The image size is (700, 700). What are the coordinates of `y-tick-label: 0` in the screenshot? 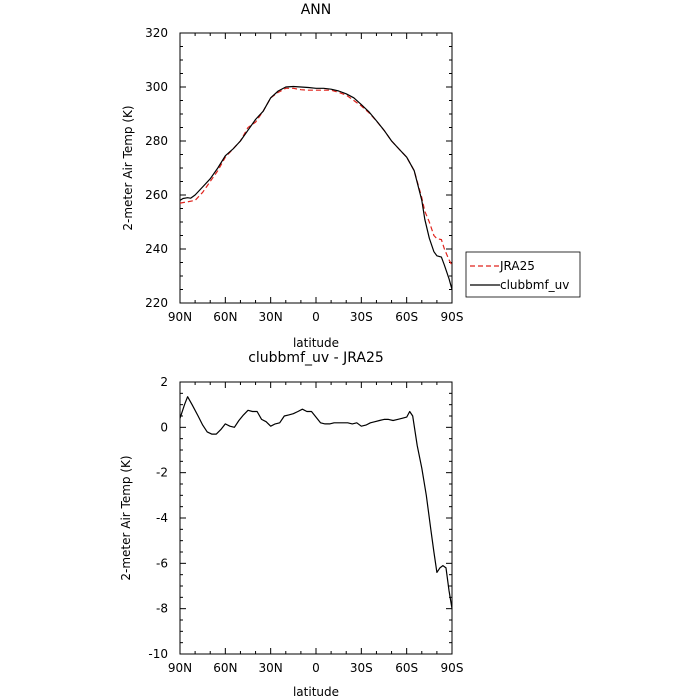 It's located at (164, 427).